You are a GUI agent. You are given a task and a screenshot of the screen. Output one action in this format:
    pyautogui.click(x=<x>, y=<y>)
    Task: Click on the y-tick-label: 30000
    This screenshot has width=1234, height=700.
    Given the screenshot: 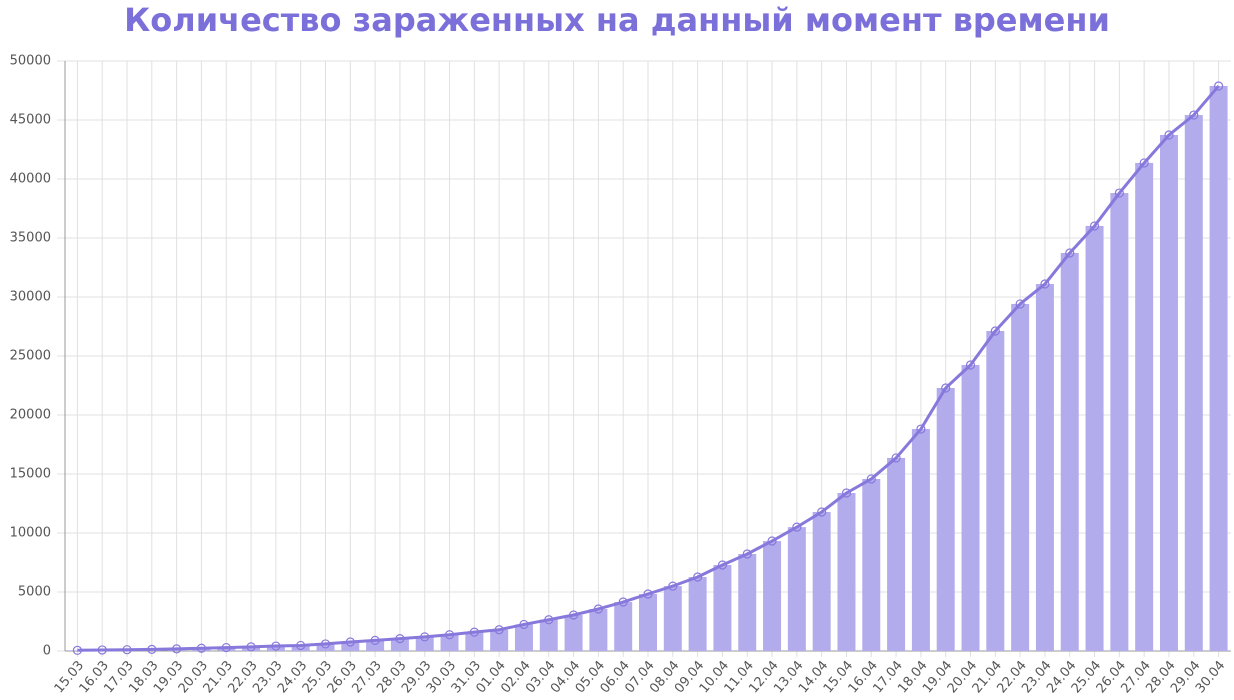 What is the action you would take?
    pyautogui.click(x=30, y=297)
    